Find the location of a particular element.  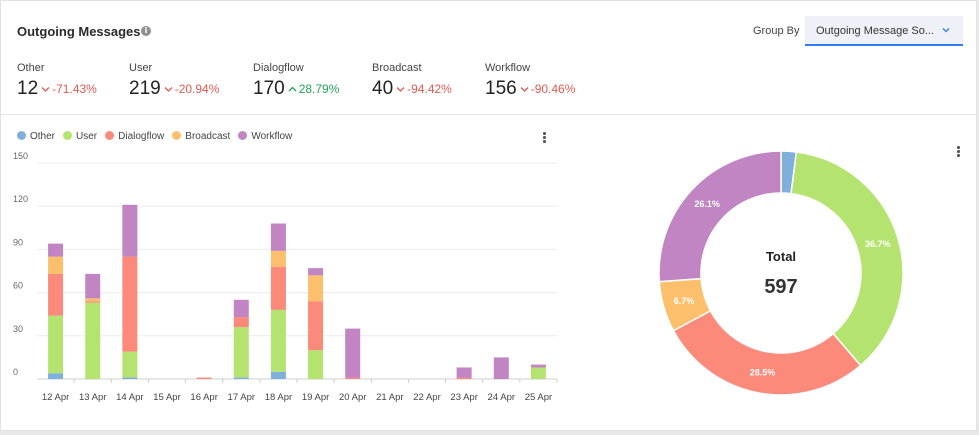

x-tick-label: 13 Apr is located at coordinates (92, 397).